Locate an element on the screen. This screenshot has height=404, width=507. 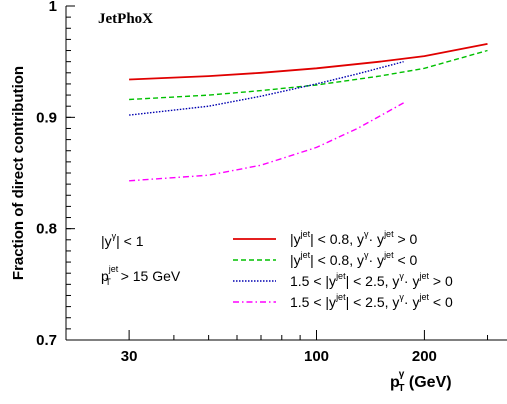
x-tick-label: 30 is located at coordinates (129, 356).